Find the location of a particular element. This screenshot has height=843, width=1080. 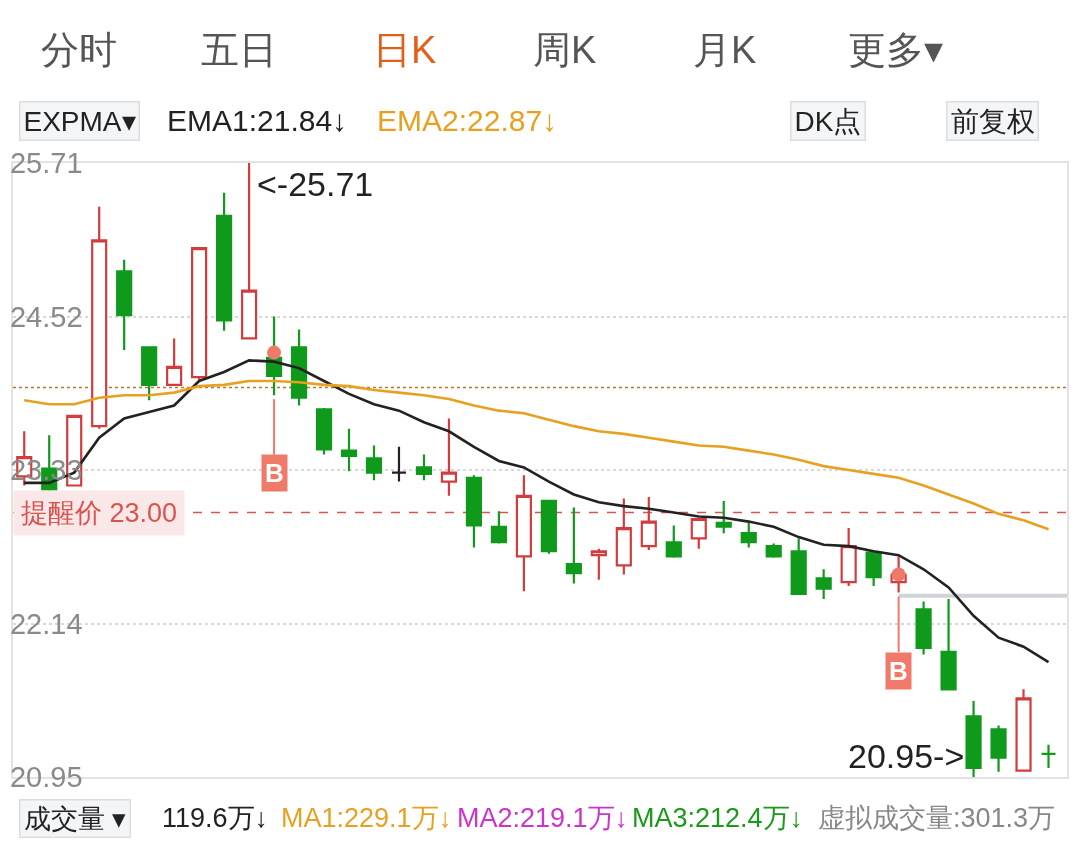

y-tick-label: 25.71 is located at coordinates (46, 163).